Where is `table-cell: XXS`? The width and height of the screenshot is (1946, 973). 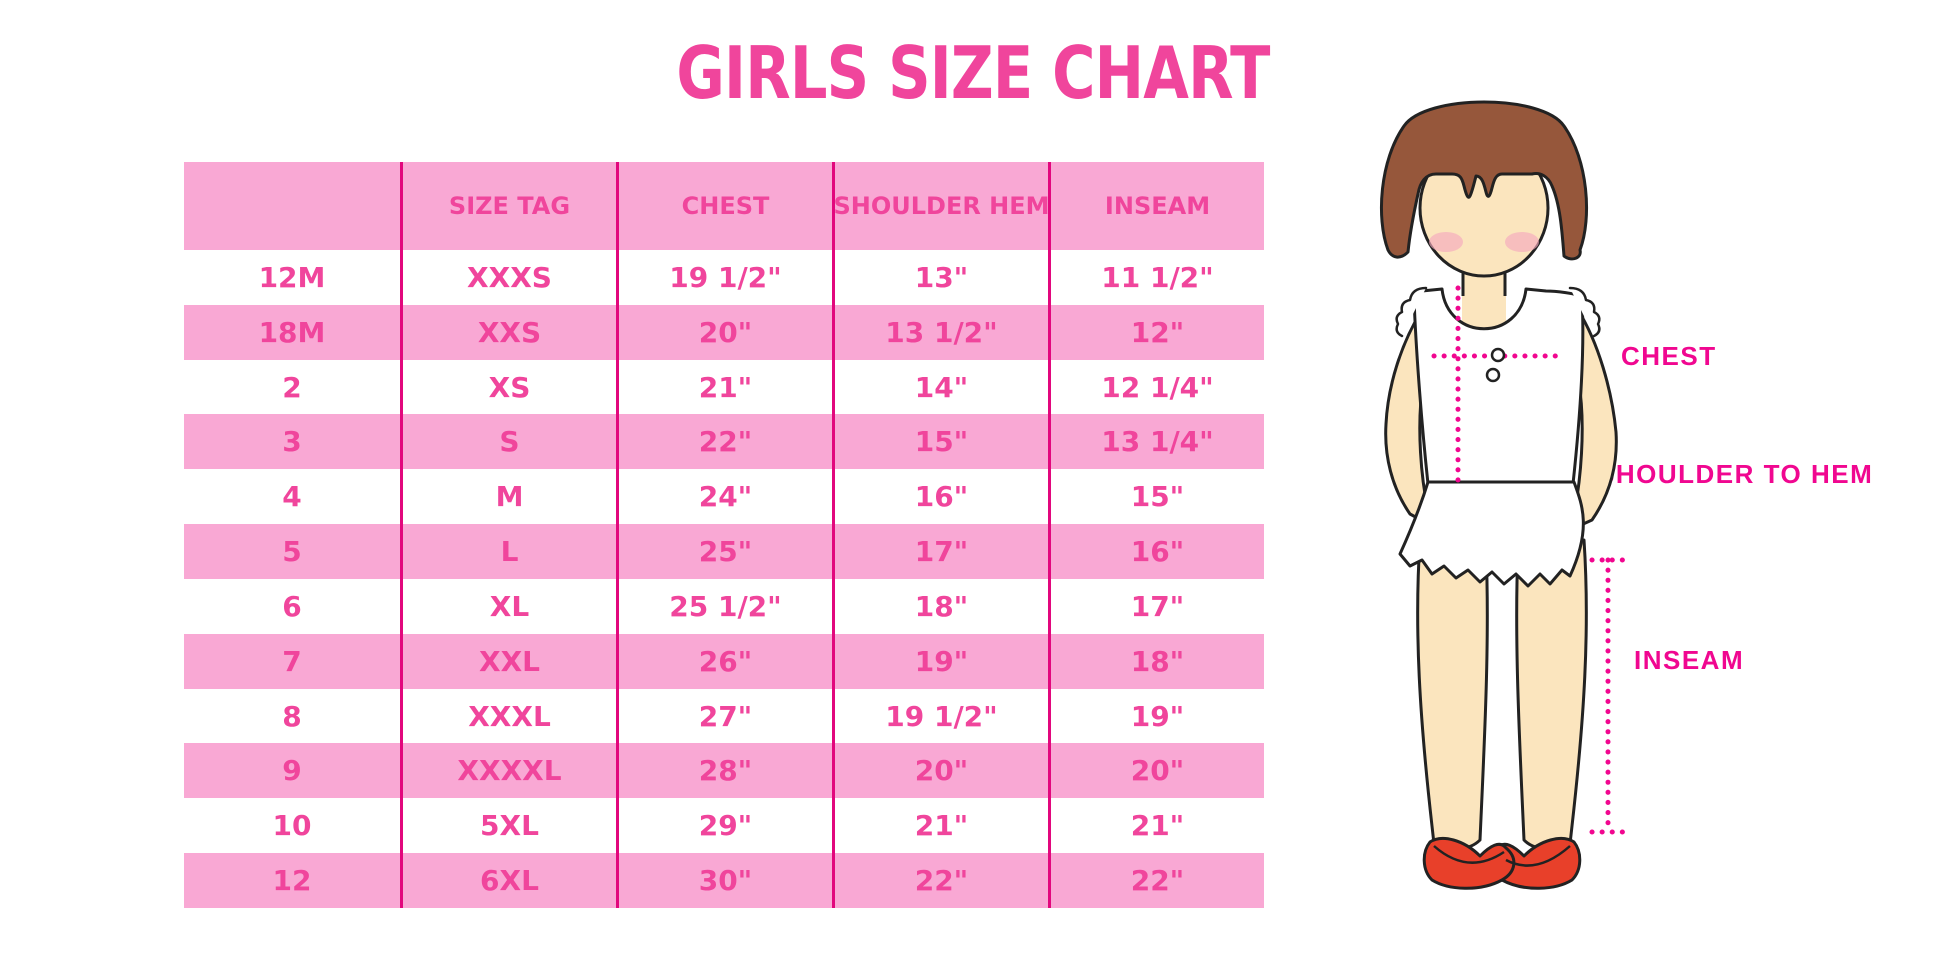
table-cell: XXS is located at coordinates (508, 332).